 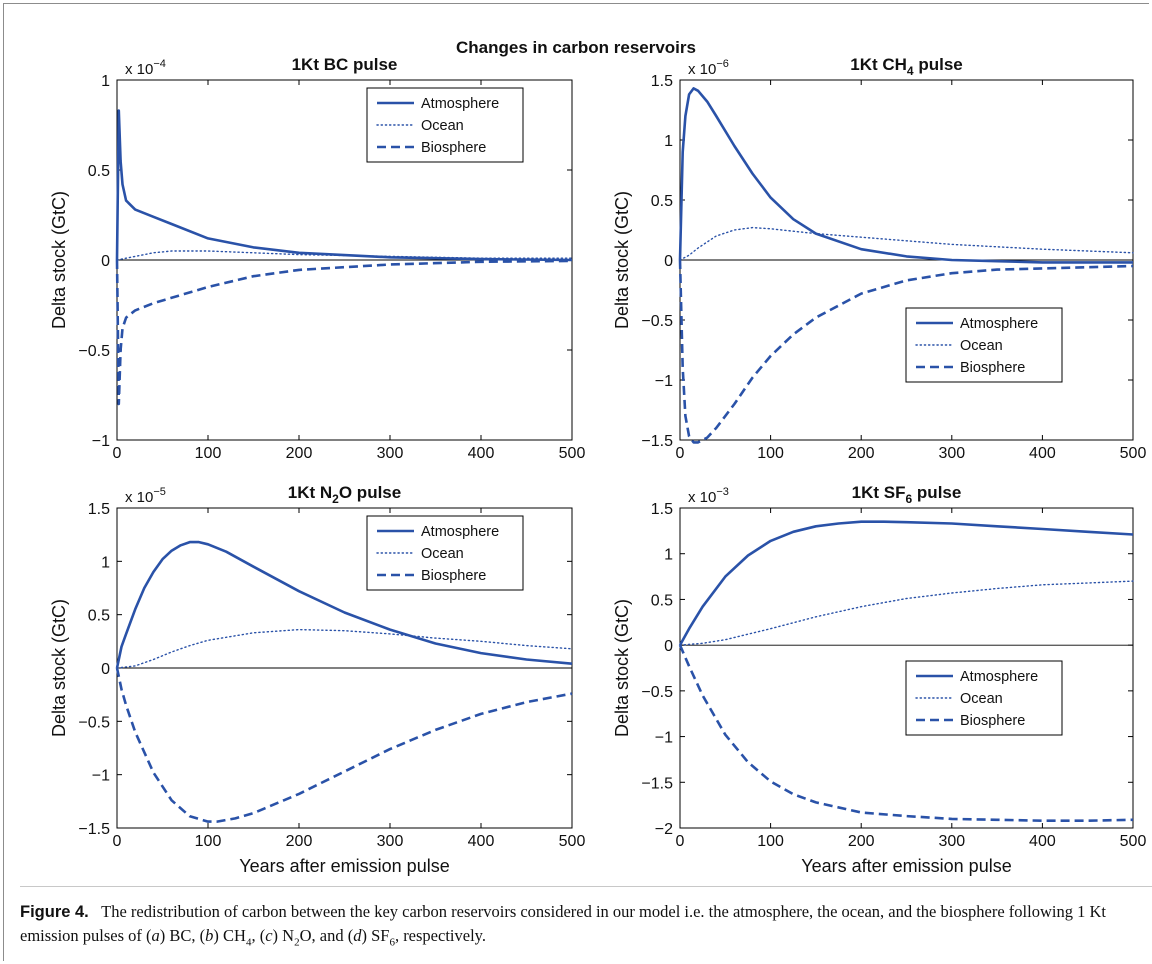 I want to click on y-exponent-label: x 10−6, so click(x=708, y=68).